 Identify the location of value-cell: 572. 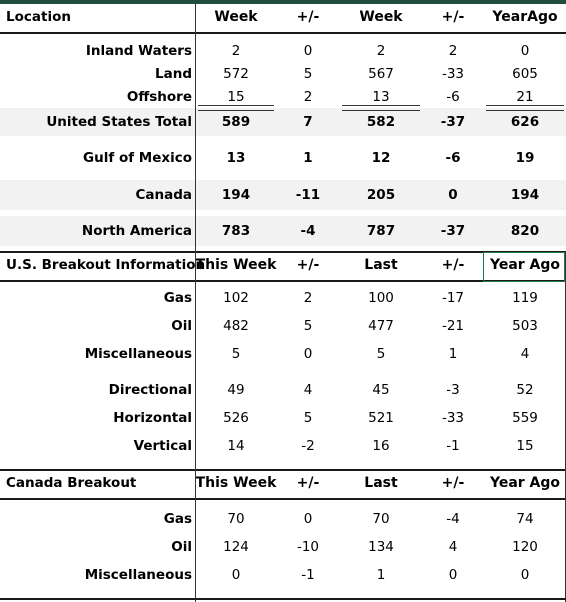
(236, 74).